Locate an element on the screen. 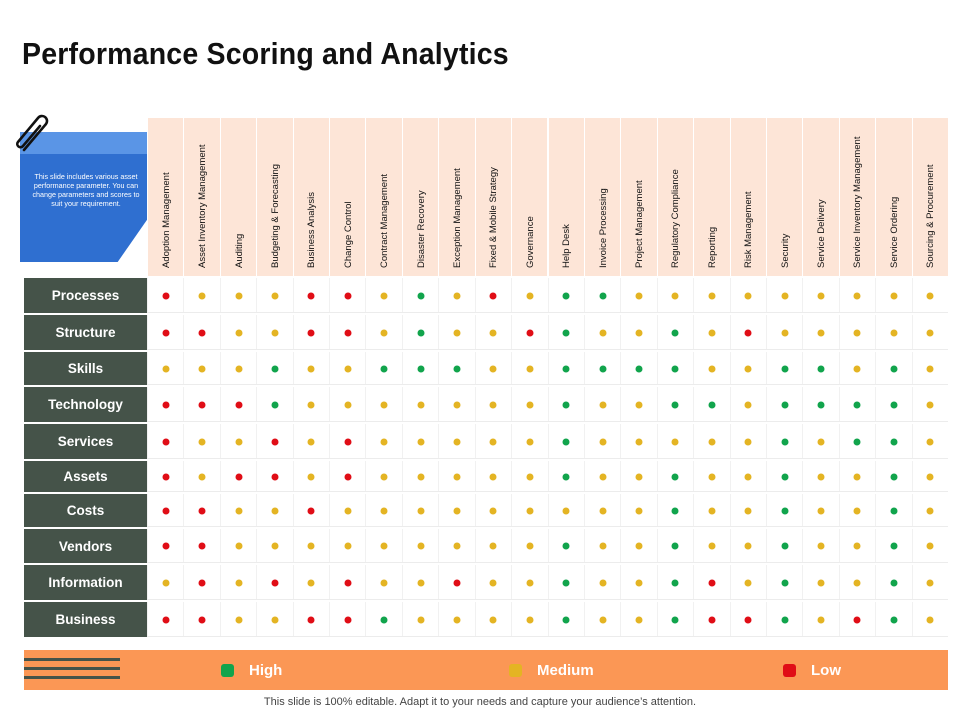  table-row: Business is located at coordinates (486, 619).